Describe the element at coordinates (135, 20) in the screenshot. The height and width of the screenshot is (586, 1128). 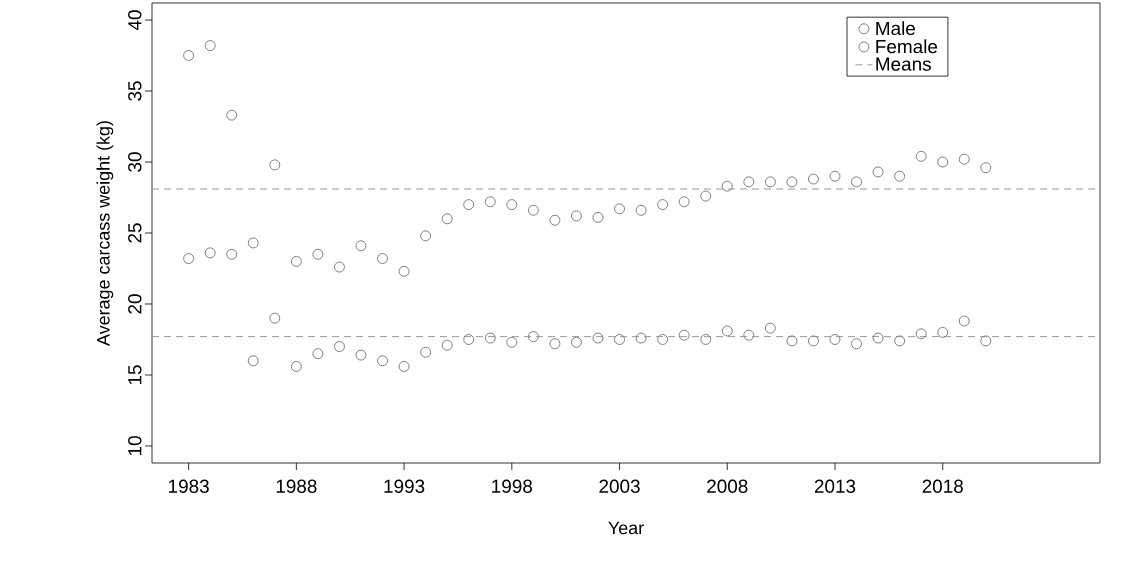
I see `y-tick-label: 40` at that location.